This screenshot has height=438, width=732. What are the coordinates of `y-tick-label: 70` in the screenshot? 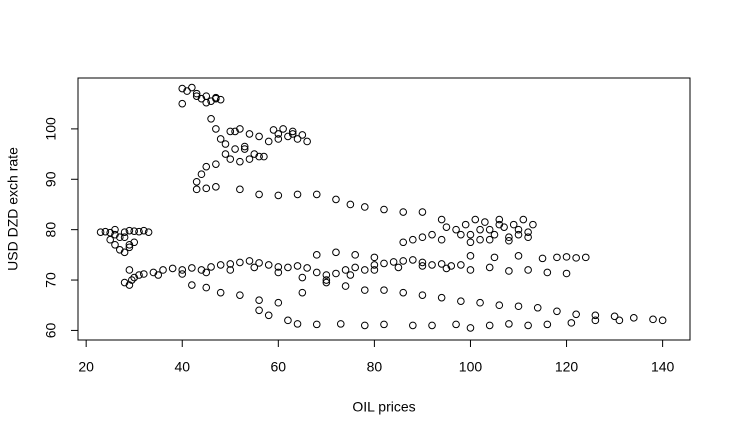 It's located at (51, 280).